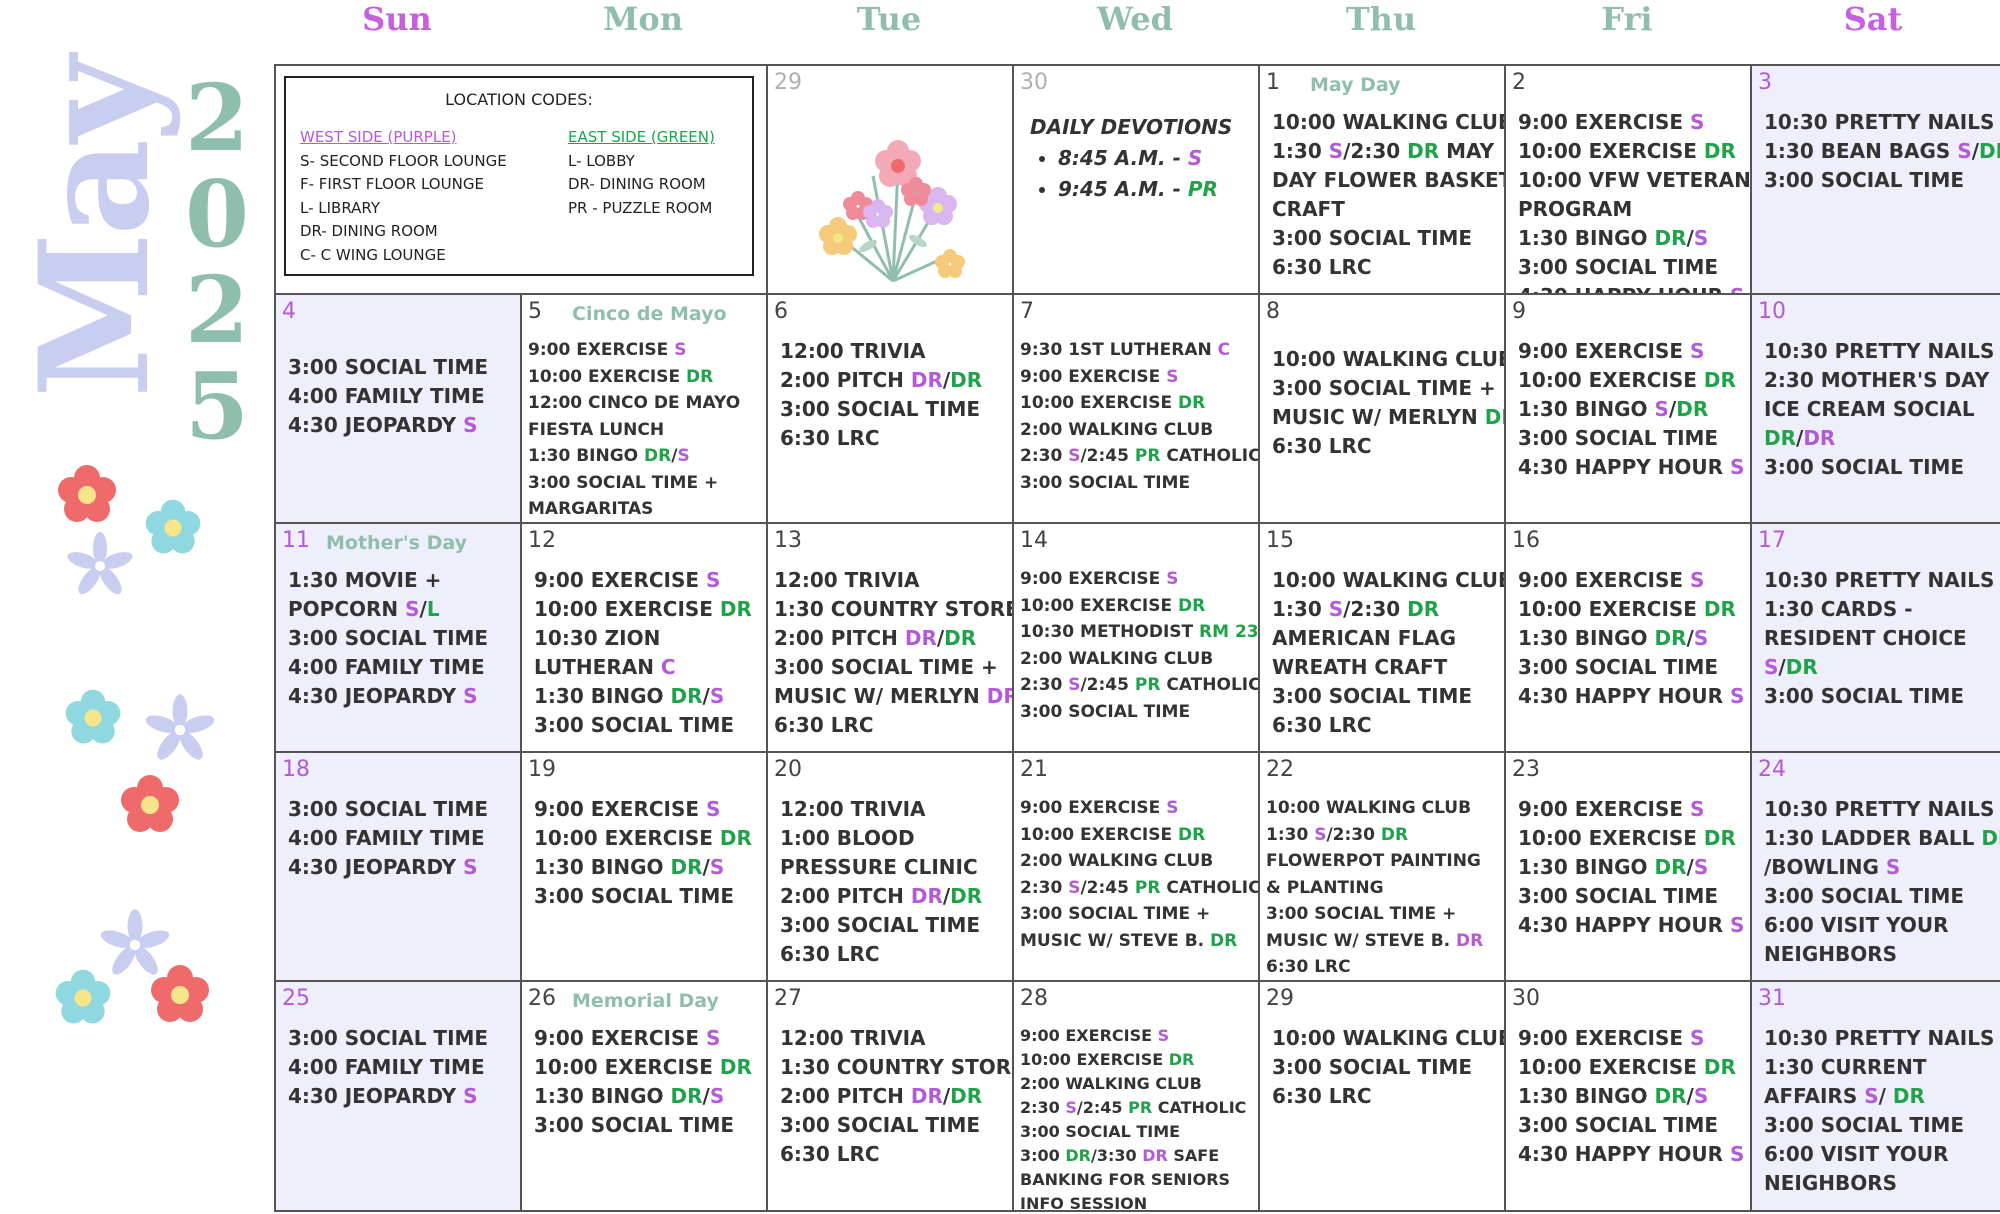 This screenshot has width=2000, height=1214. What do you see at coordinates (645, 509) in the screenshot?
I see `event-line: MARGARITAS` at bounding box center [645, 509].